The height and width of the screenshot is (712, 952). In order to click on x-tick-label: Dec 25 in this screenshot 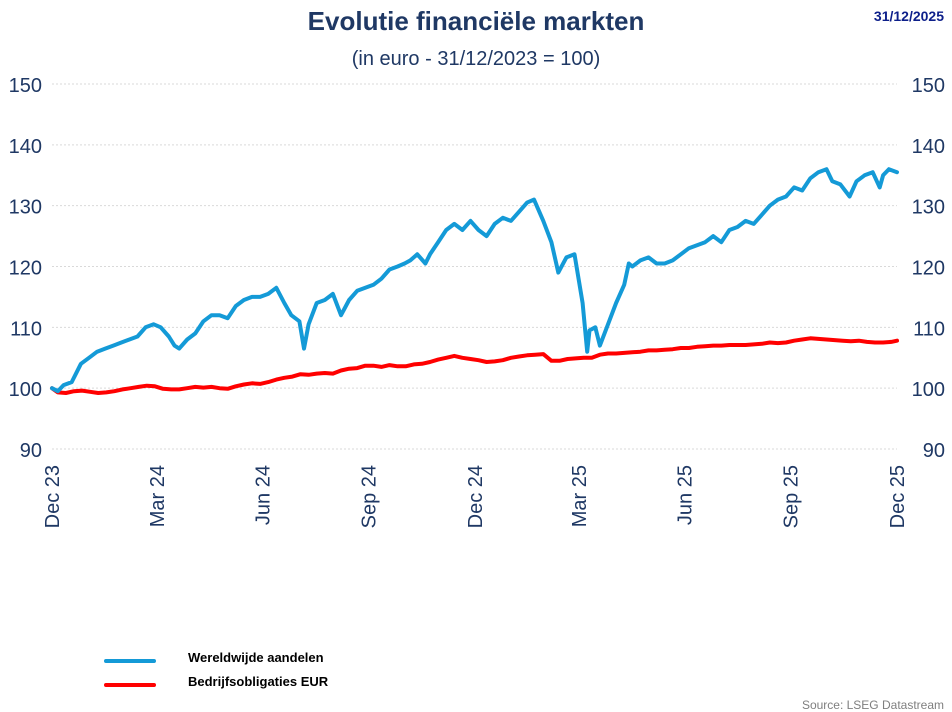, I will do `click(898, 496)`.